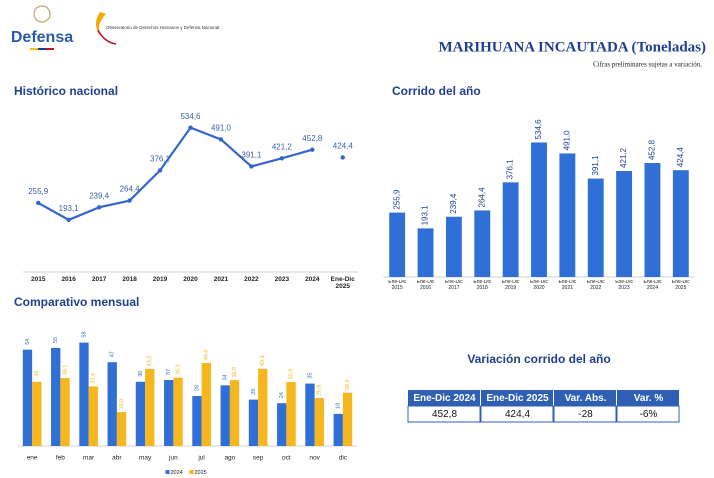 The height and width of the screenshot is (478, 714). Describe the element at coordinates (251, 279) in the screenshot. I see `x-tick-label: 2022` at that location.